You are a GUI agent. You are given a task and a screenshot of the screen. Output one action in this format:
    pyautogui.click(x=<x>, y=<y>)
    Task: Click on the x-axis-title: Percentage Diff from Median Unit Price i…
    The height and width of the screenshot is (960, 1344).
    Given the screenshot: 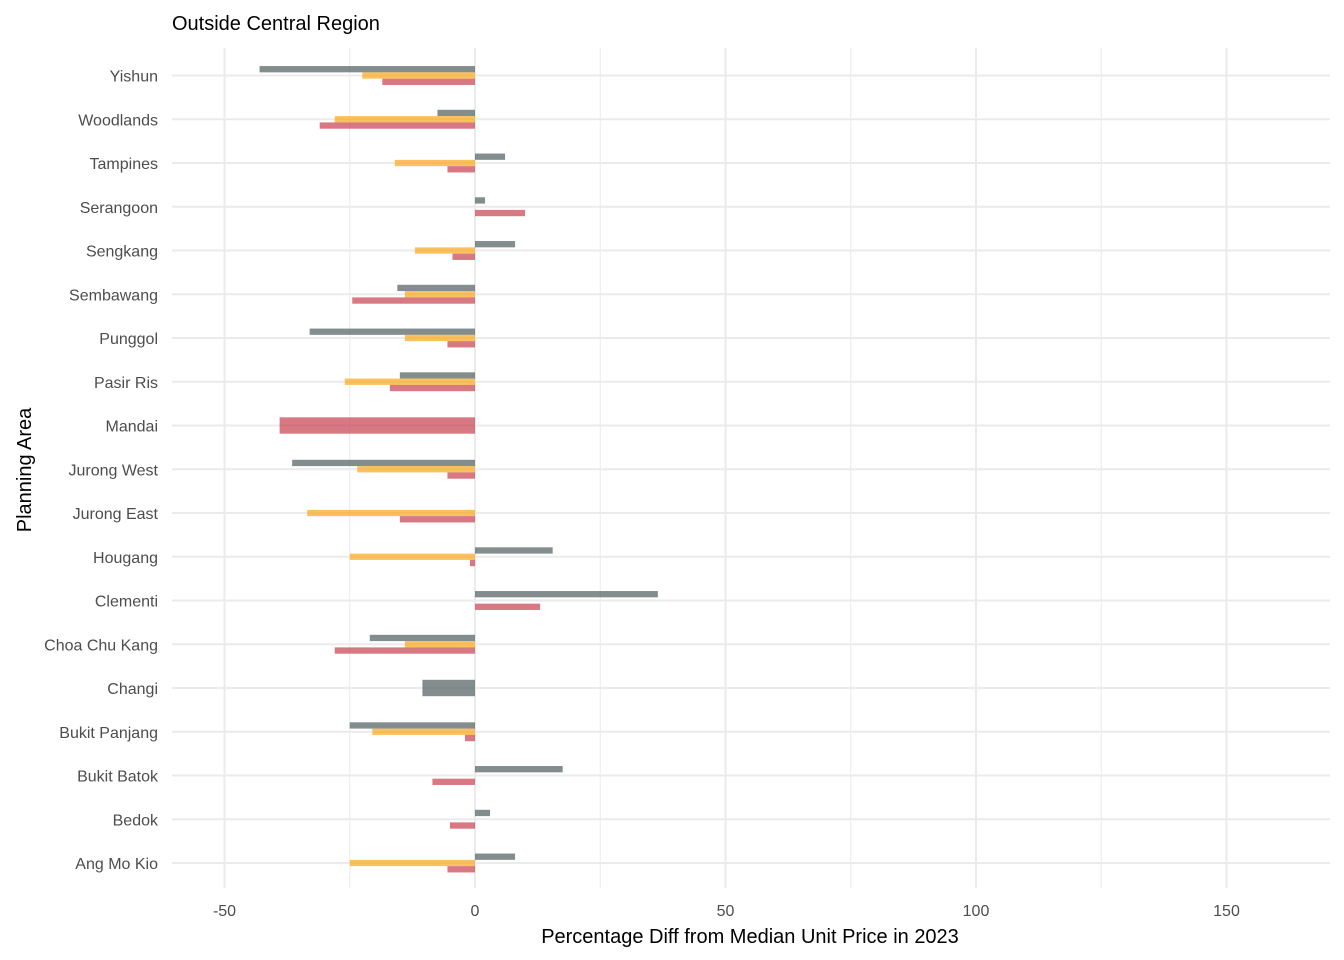 What is the action you would take?
    pyautogui.click(x=750, y=937)
    